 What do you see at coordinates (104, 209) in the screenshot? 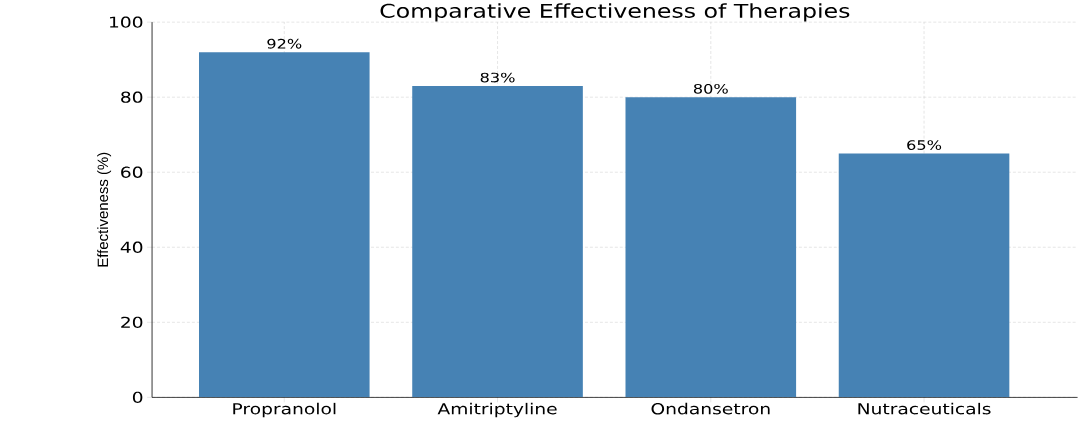
I see `y-axis-title: Effectiveness (%)` at bounding box center [104, 209].